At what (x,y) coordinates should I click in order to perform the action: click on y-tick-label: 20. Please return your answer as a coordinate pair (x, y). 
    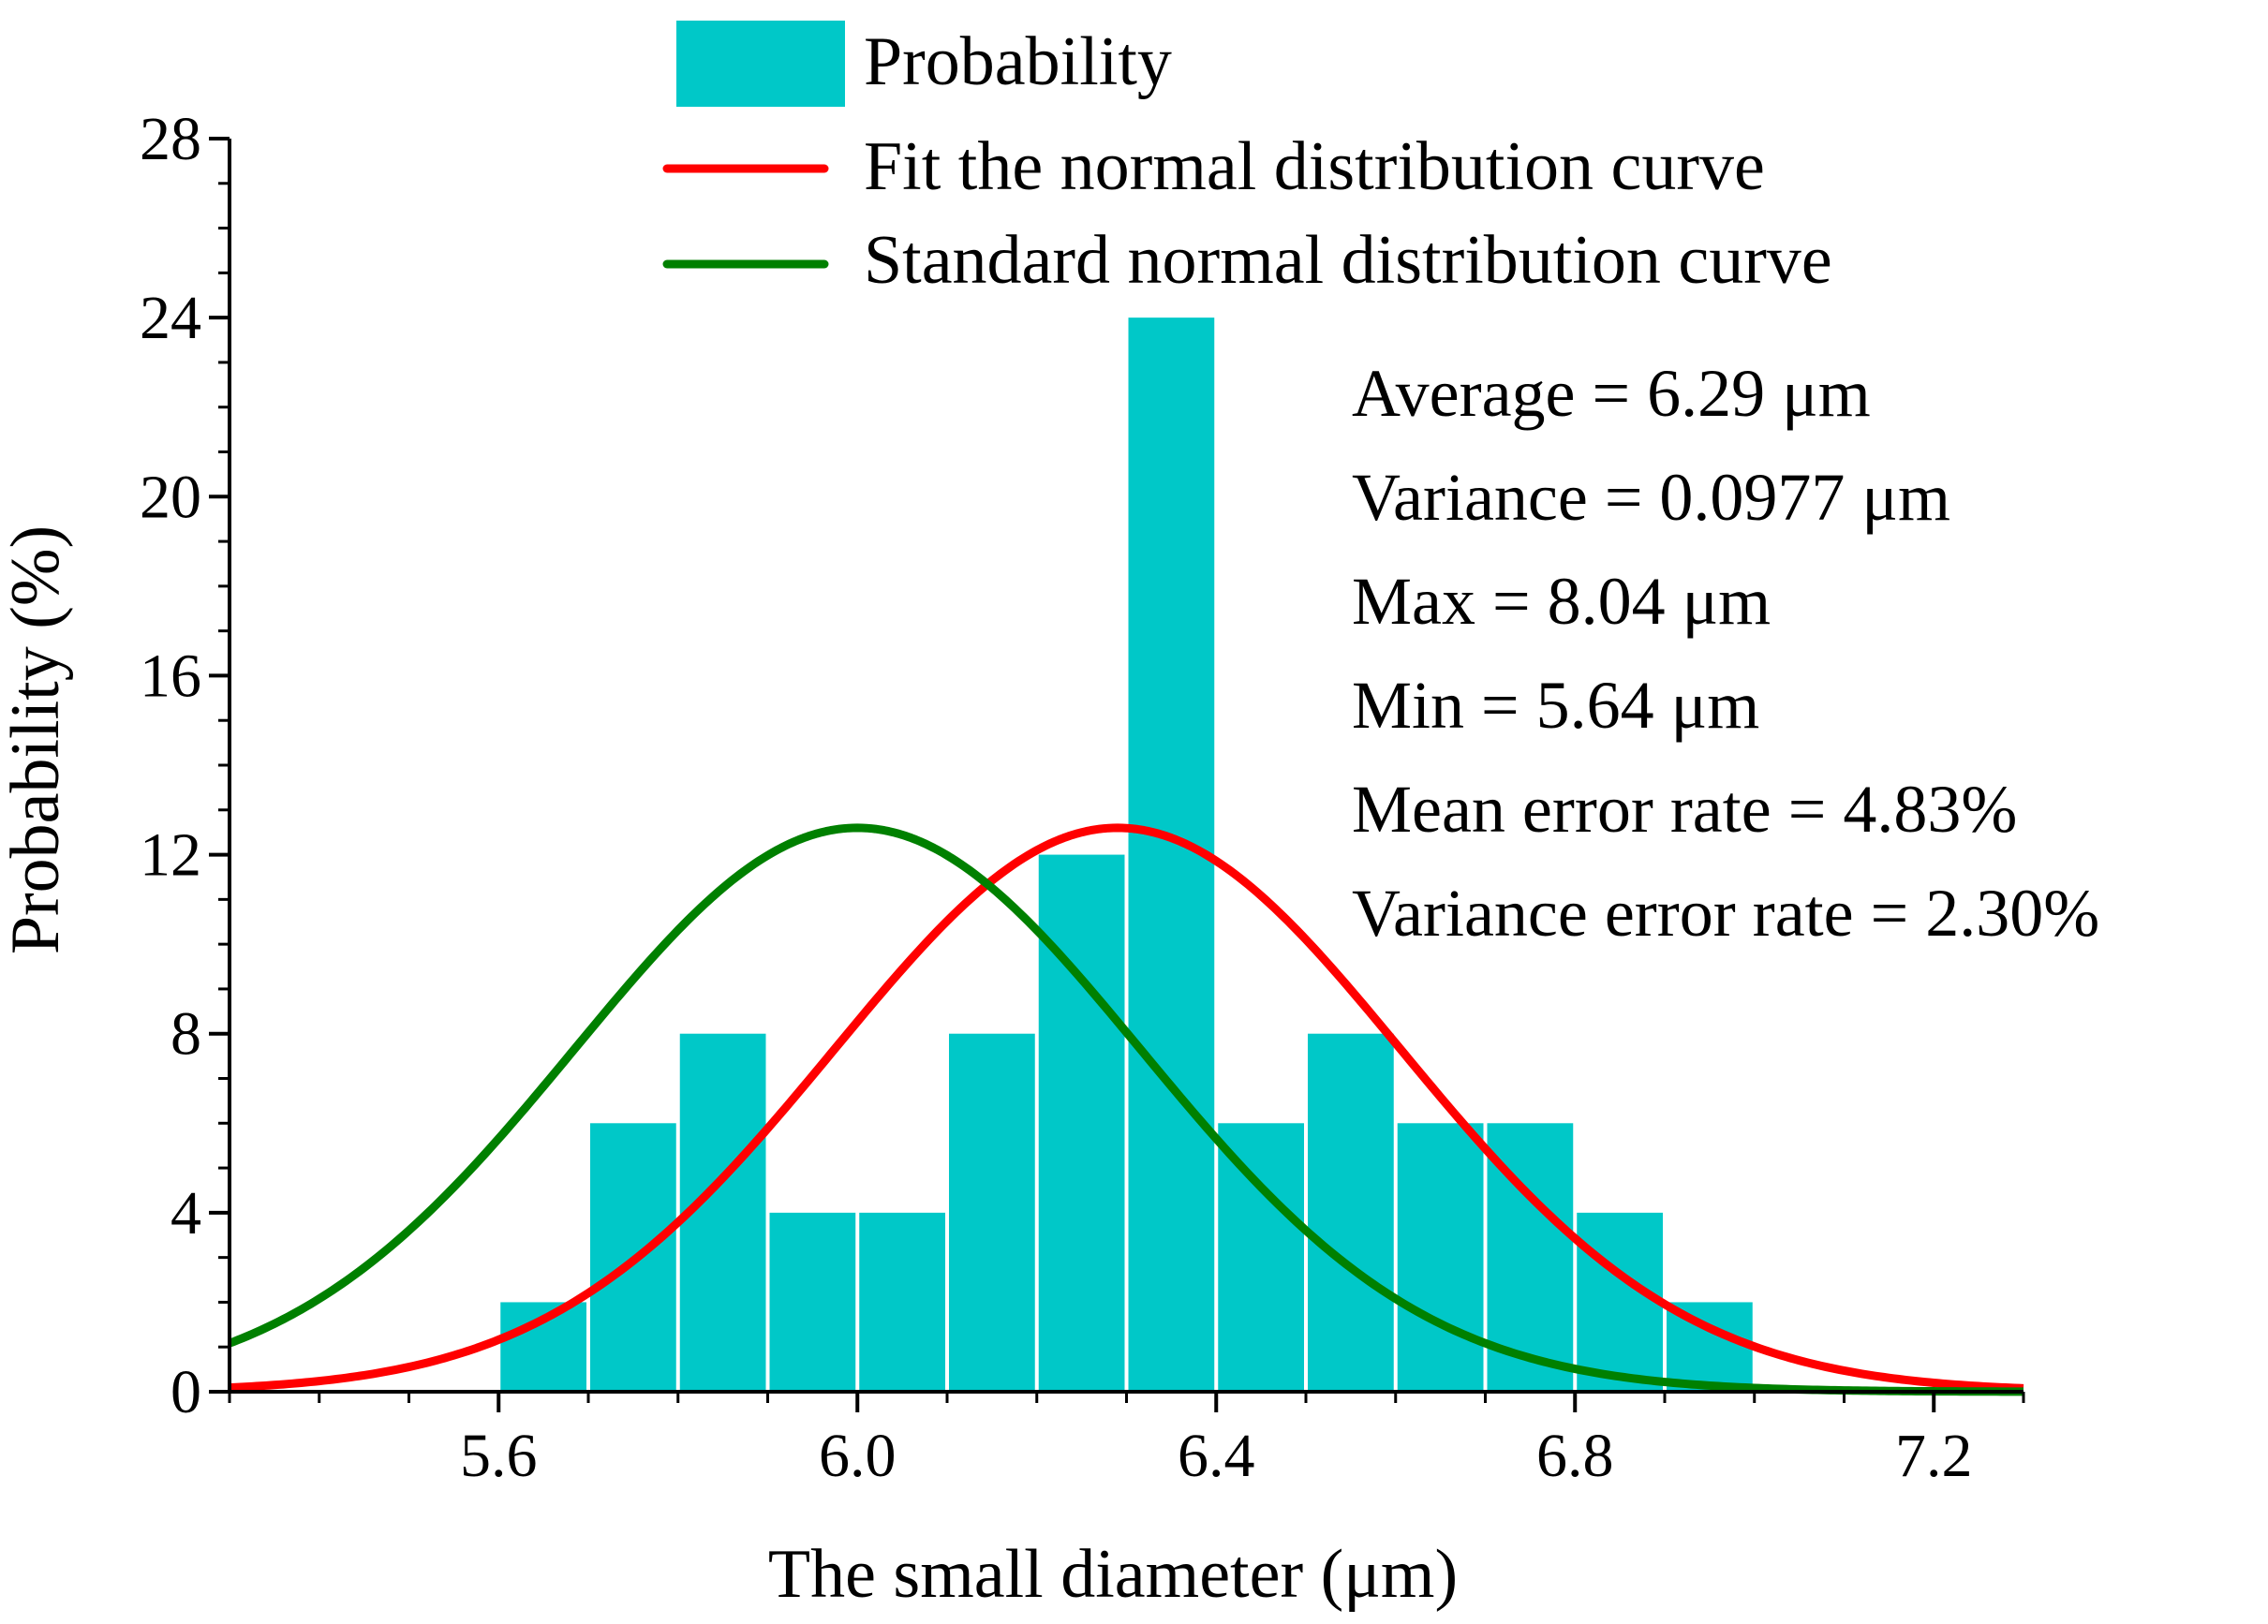
    Looking at the image, I should click on (170, 497).